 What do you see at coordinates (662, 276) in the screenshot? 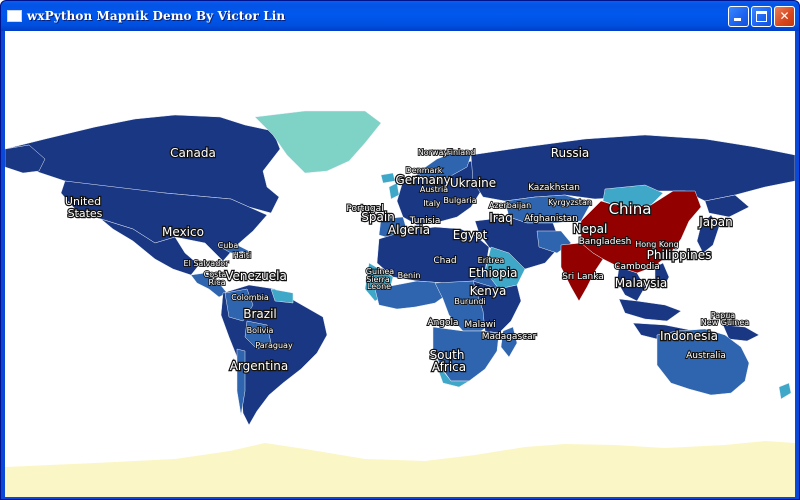
I see `region-philippines` at bounding box center [662, 276].